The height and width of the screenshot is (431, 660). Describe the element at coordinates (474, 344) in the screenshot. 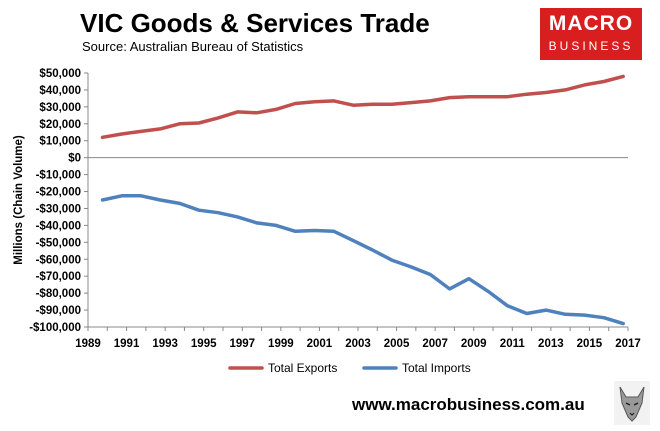

I see `x-tick-label: 2009` at that location.